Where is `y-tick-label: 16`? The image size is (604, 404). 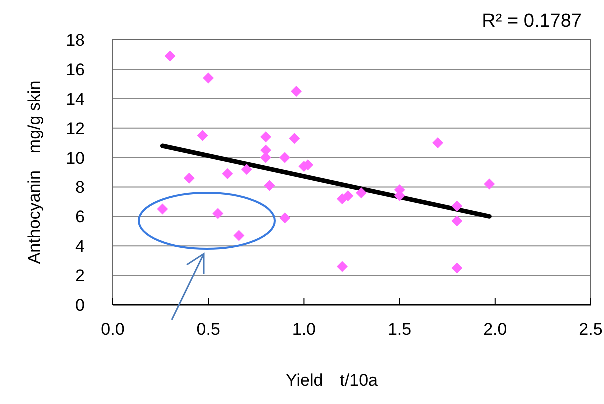 y-tick-label: 16 is located at coordinates (75, 70).